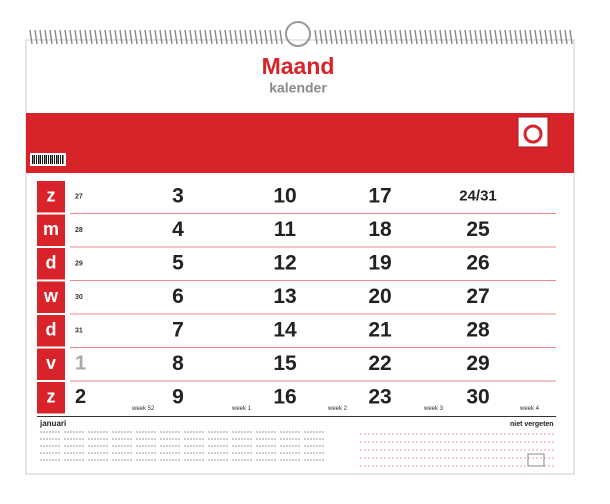 The height and width of the screenshot is (504, 610). Describe the element at coordinates (79, 230) in the screenshot. I see `previous-day: 28` at that location.